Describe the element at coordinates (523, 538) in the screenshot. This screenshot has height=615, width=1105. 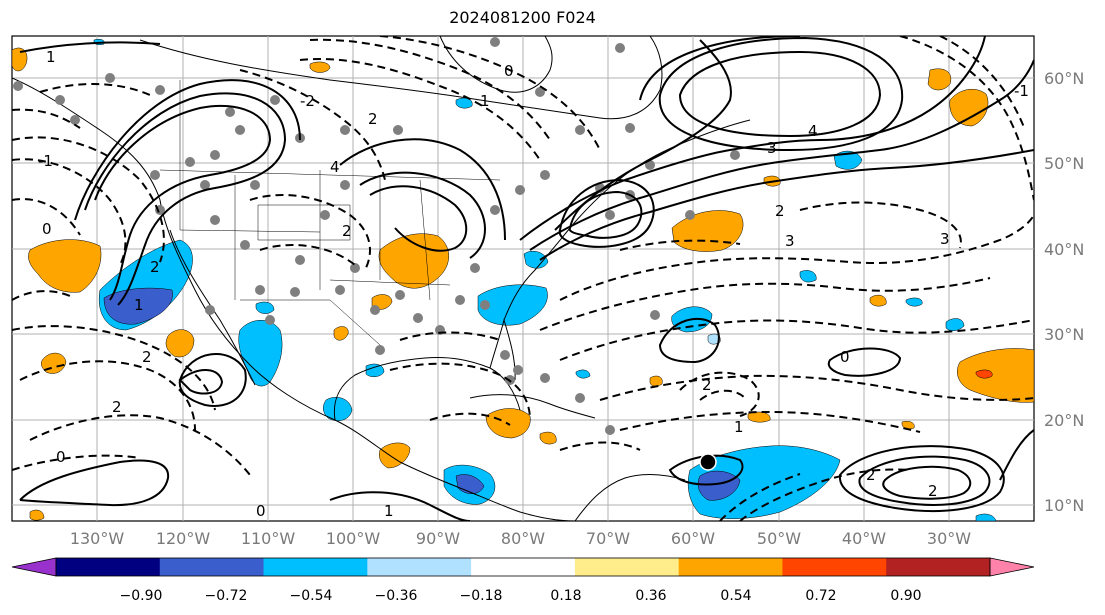
I see `lon-label: 80°W` at that location.